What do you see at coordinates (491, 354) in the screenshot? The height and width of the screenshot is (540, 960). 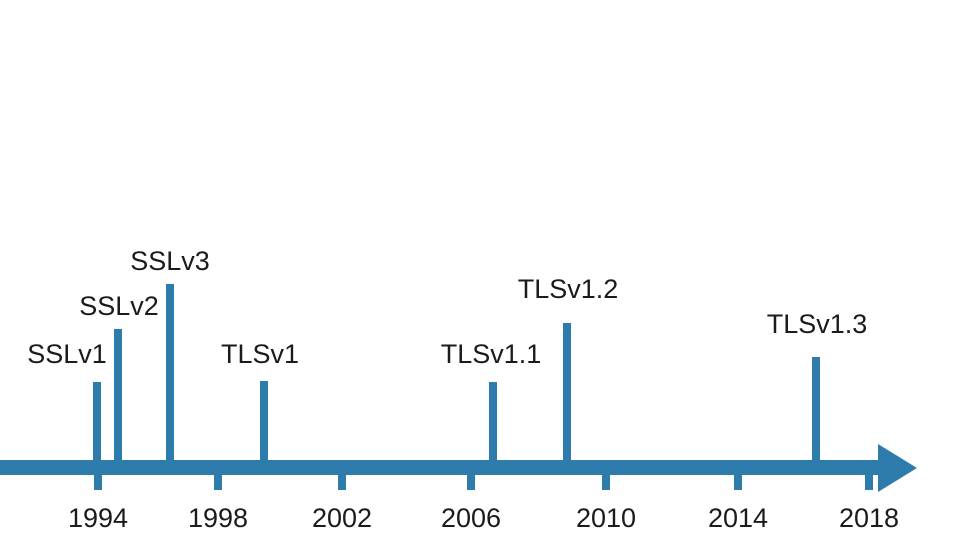 I see `event-label: TLSv1.1` at bounding box center [491, 354].